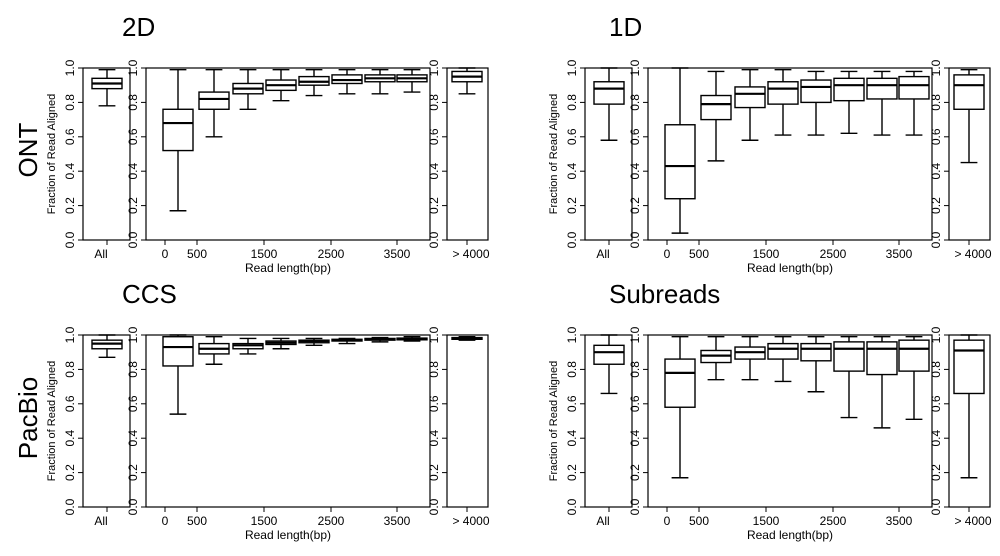  Describe the element at coordinates (664, 294) in the screenshot. I see `panel-title: Subreads` at that location.